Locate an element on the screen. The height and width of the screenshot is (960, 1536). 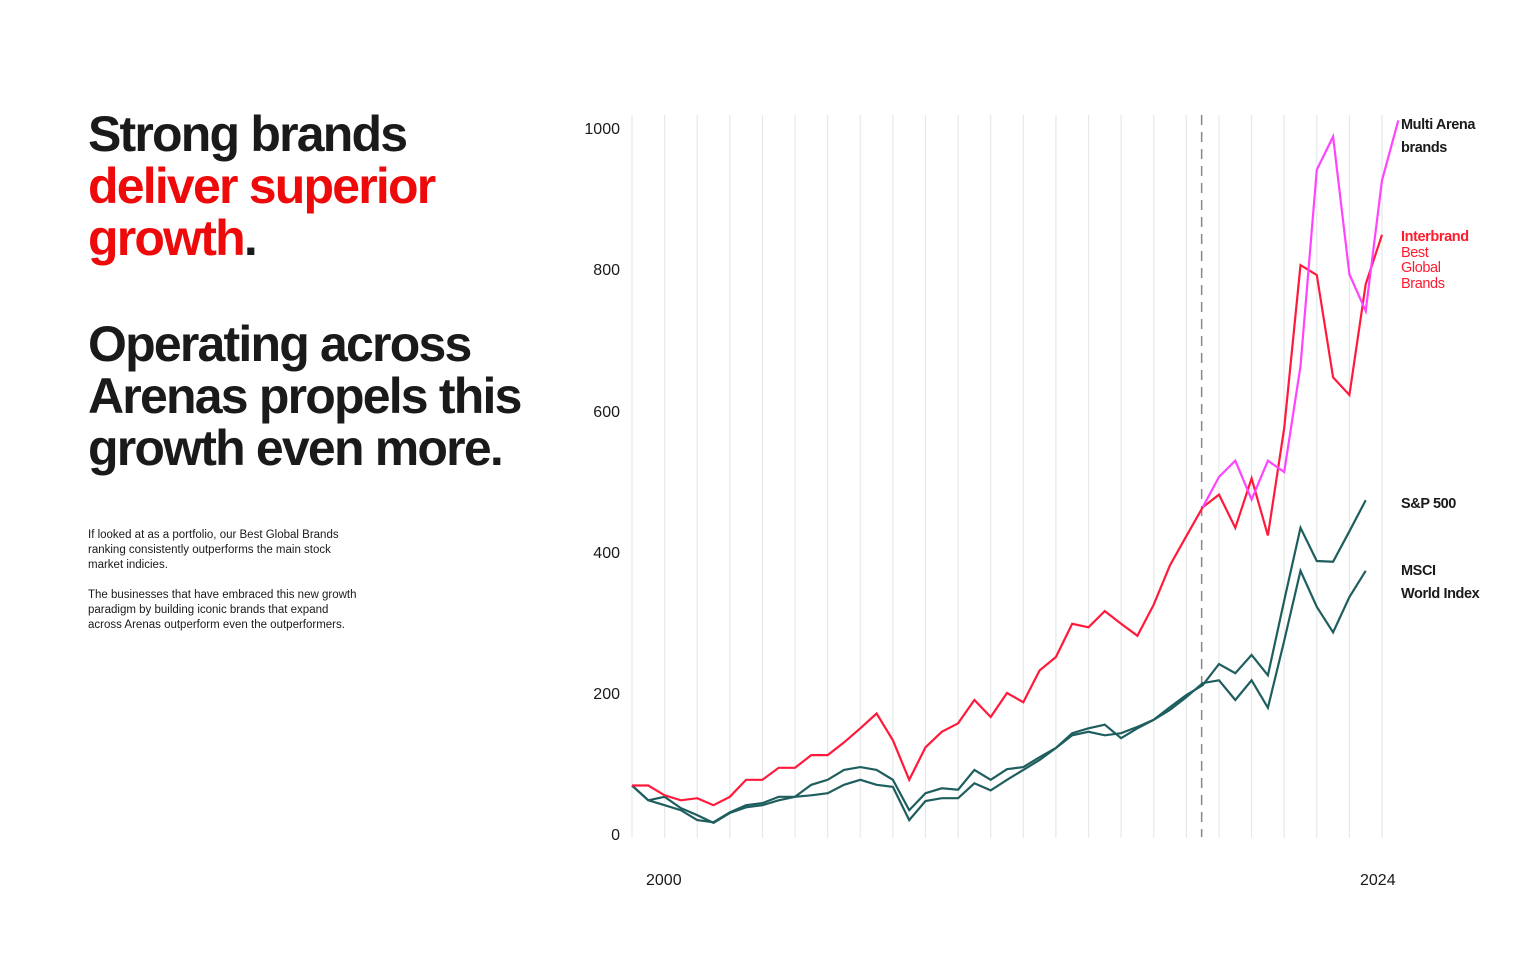
y-tick-400: 400 is located at coordinates (606, 553).